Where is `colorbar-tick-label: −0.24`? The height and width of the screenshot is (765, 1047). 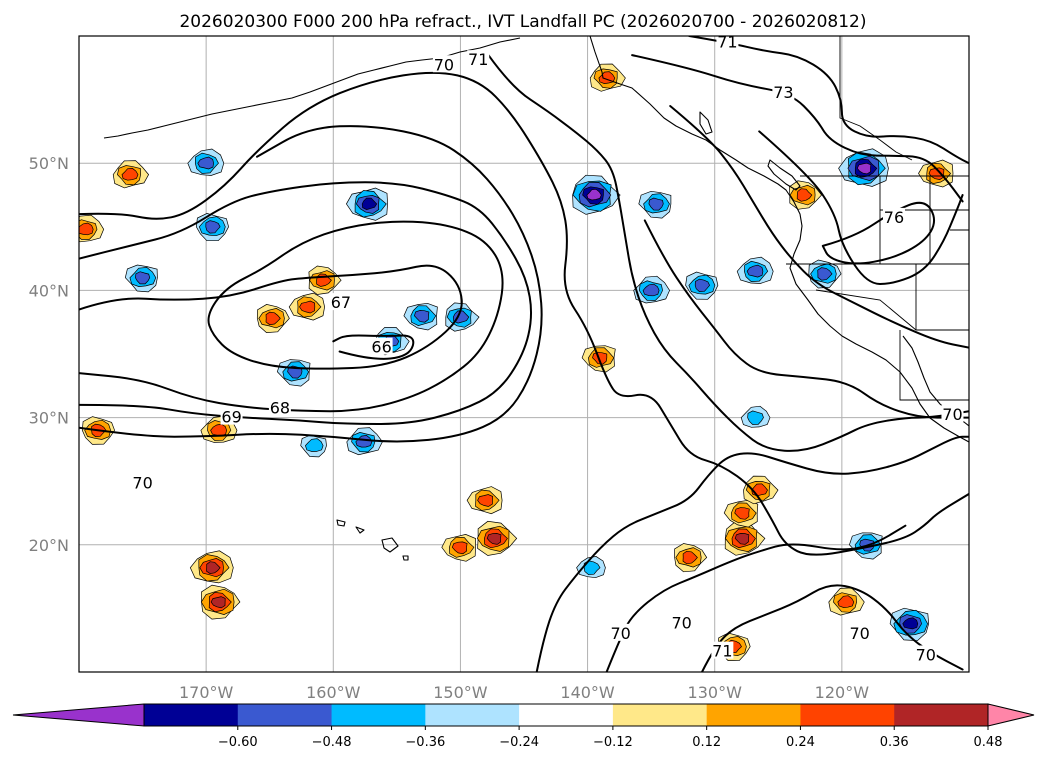
colorbar-tick-label: −0.24 is located at coordinates (519, 742).